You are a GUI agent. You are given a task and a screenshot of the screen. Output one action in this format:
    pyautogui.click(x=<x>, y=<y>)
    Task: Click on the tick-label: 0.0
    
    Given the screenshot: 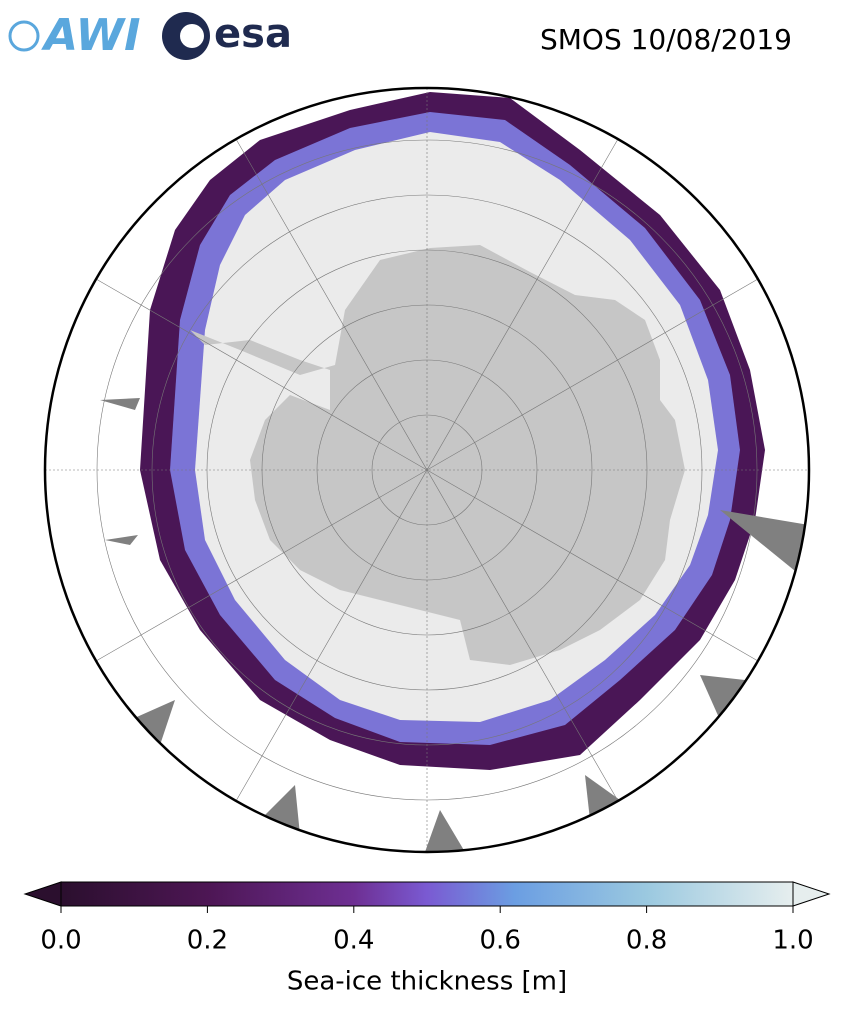 What is the action you would take?
    pyautogui.click(x=60, y=941)
    